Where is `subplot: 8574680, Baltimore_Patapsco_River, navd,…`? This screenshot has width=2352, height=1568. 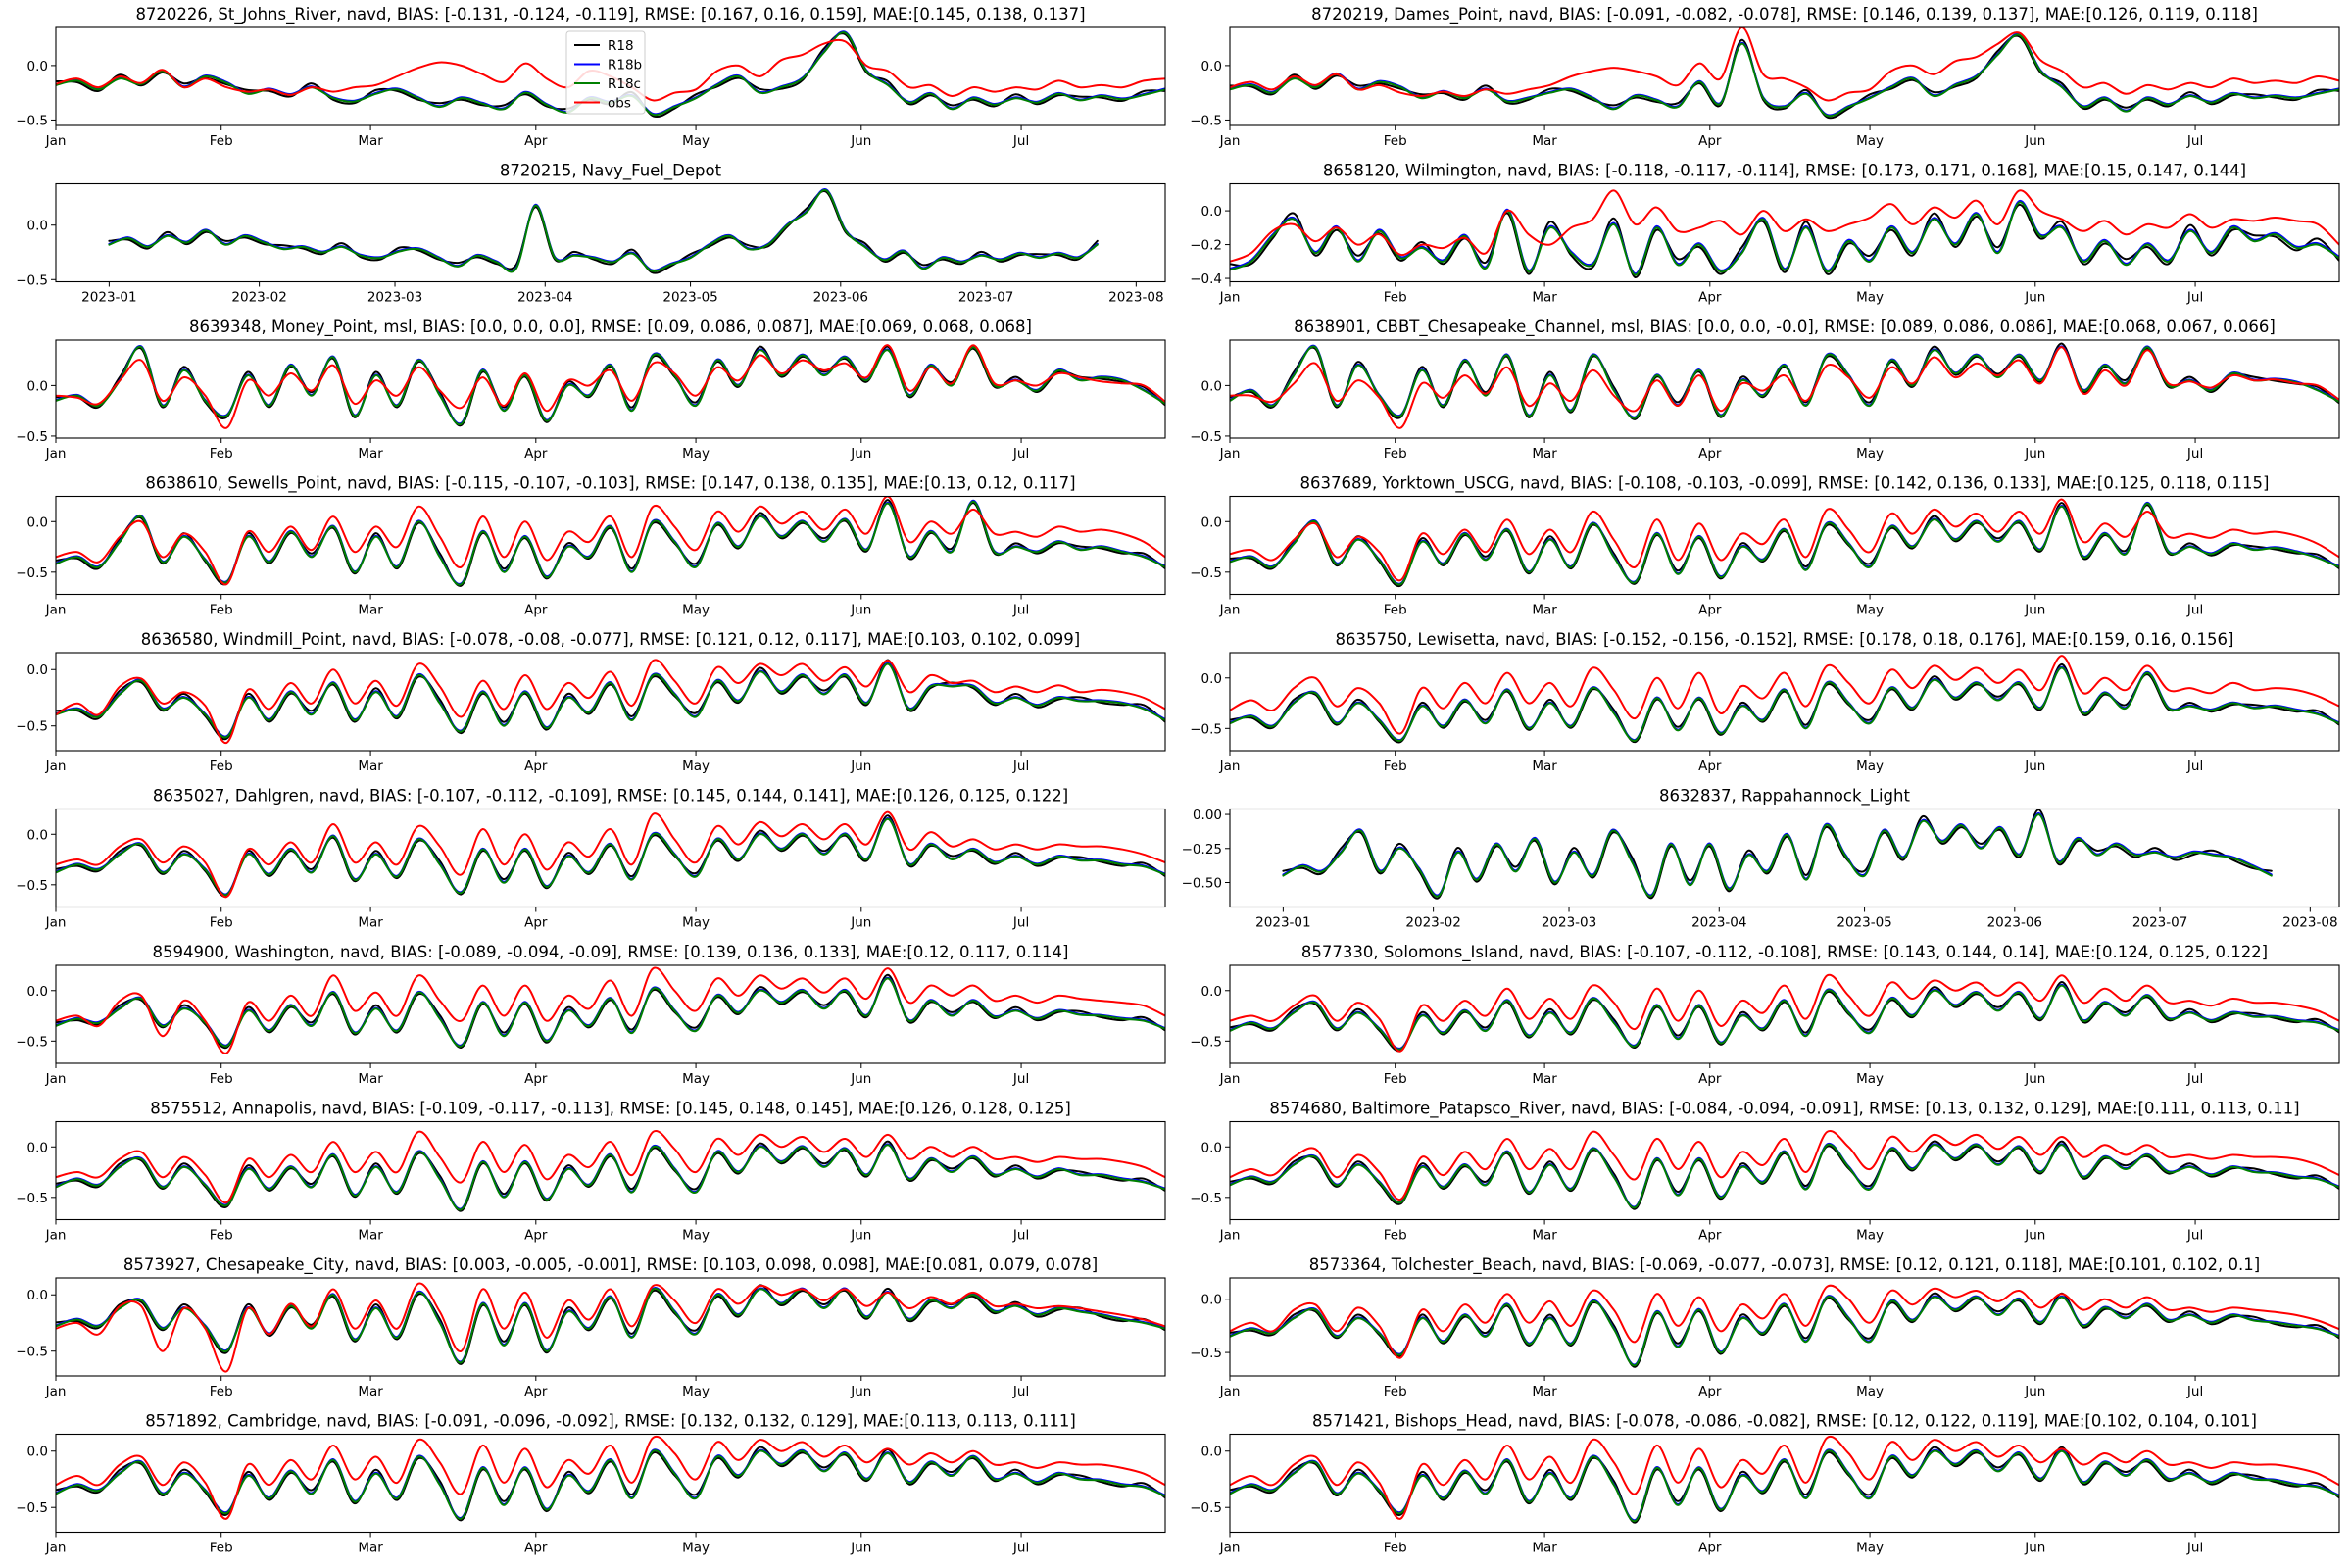
subplot: 8574680, Baltimore_Patapsco_River, navd,… is located at coordinates (1765, 1172).